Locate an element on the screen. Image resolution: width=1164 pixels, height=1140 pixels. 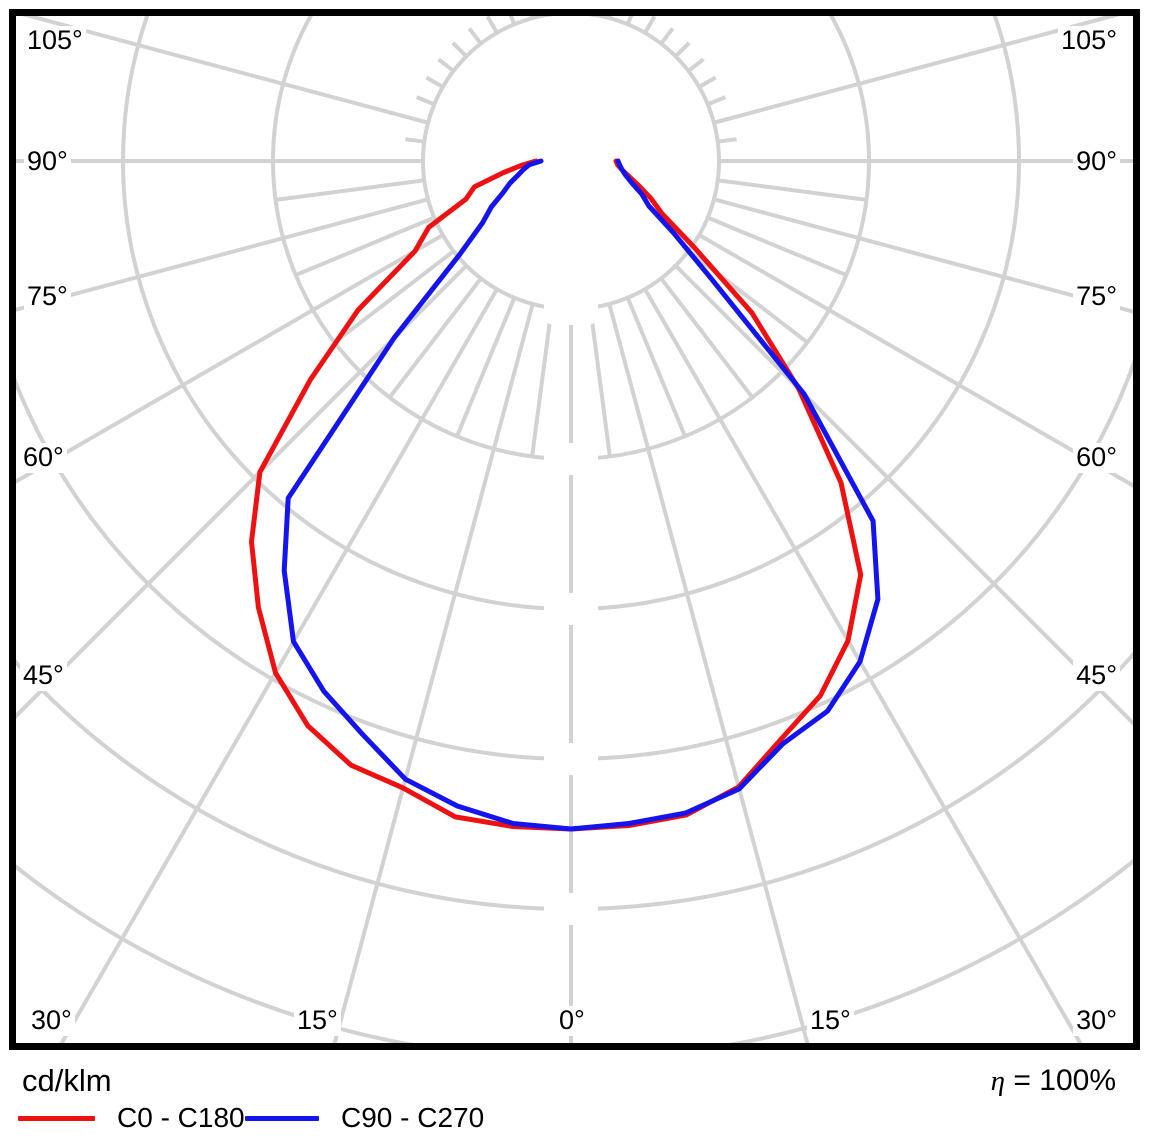
legend-label-c0-c180: C0 - C180 is located at coordinates (181, 1117).